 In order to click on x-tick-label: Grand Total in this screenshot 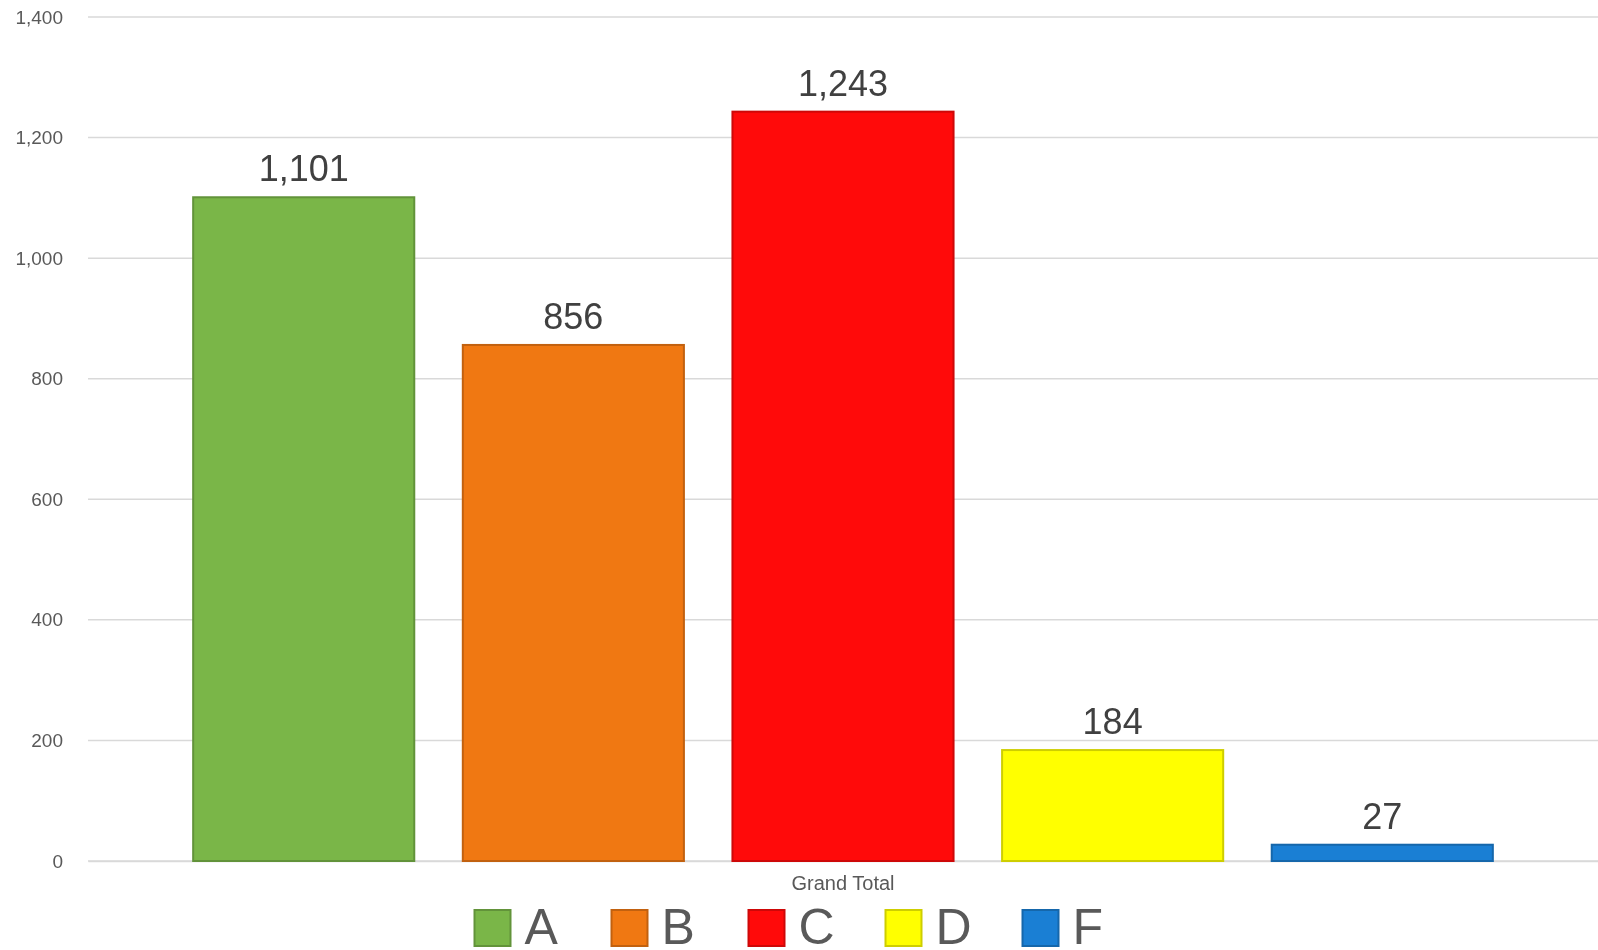, I will do `click(843, 883)`.